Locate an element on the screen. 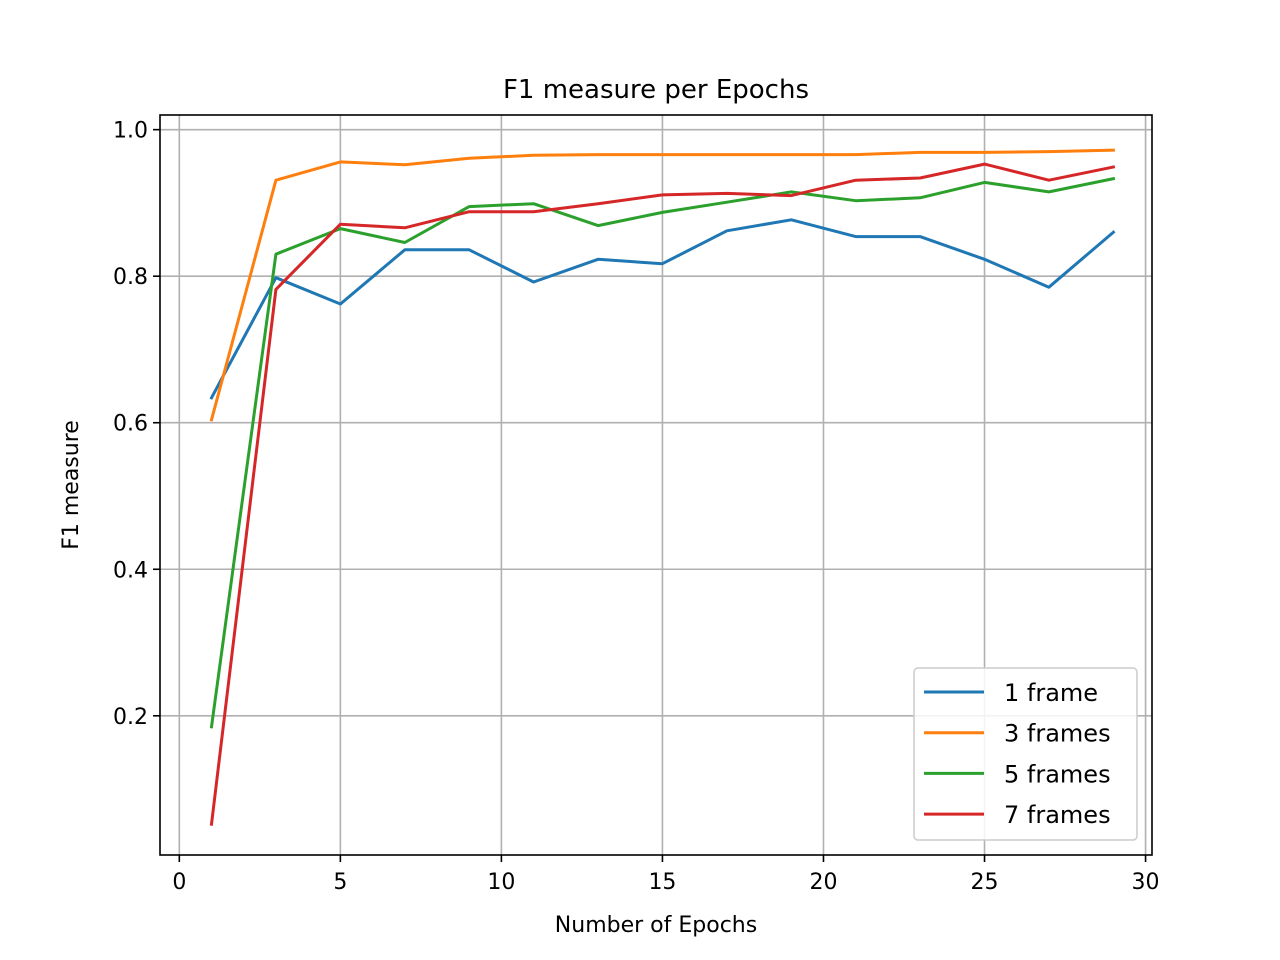 The height and width of the screenshot is (960, 1280). legend: 1 frame 3 frames 5 frames 7 frames is located at coordinates (1025, 754).